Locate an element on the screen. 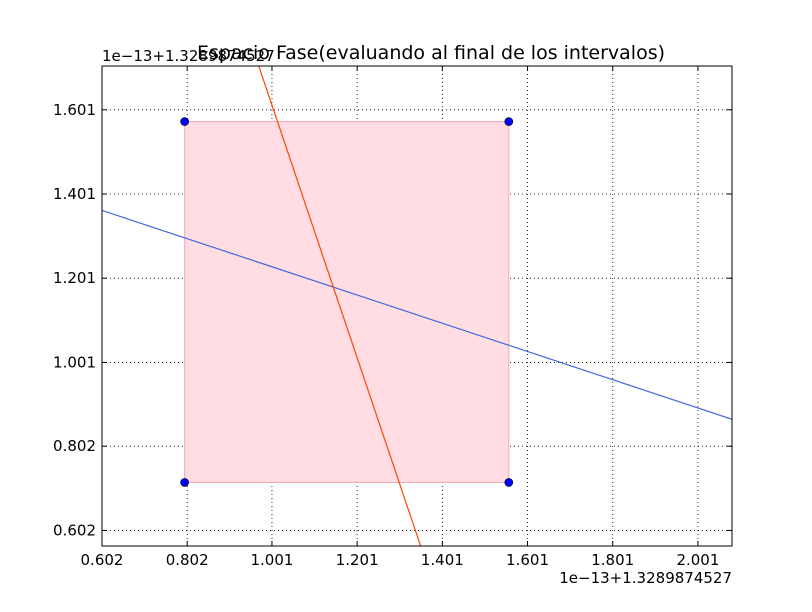 Image resolution: width=812 pixels, height=612 pixels. x-tick-label: 0.602 is located at coordinates (102, 560).